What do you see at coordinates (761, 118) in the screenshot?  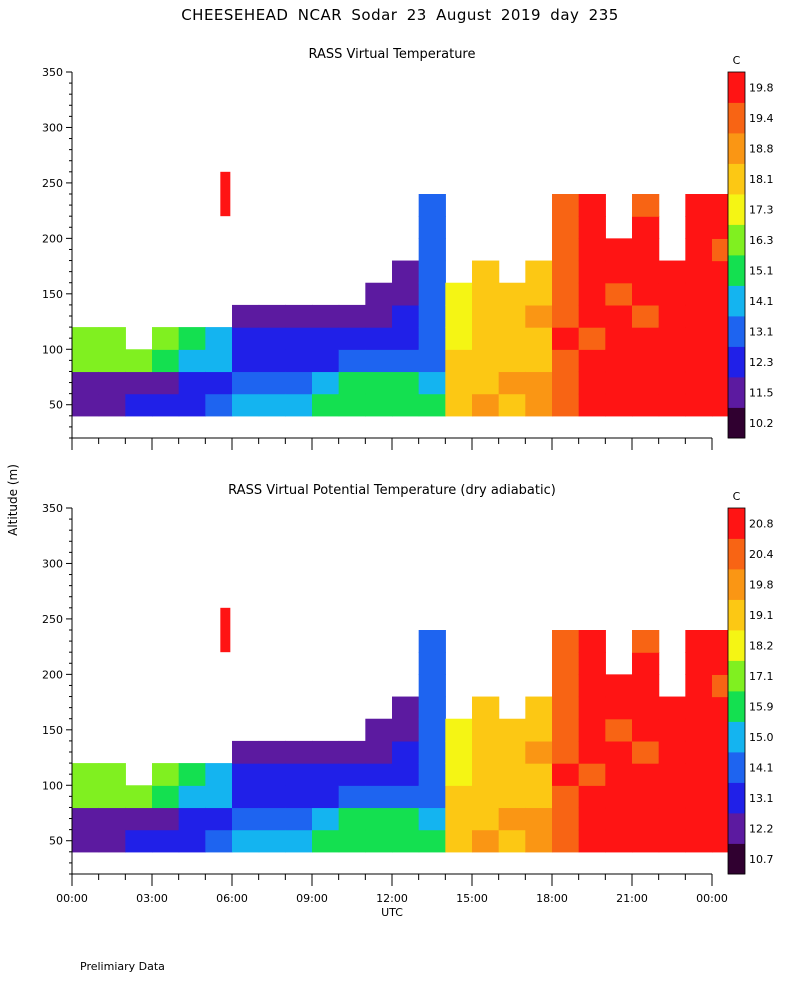 I see `colorbar-label: 19.4` at bounding box center [761, 118].